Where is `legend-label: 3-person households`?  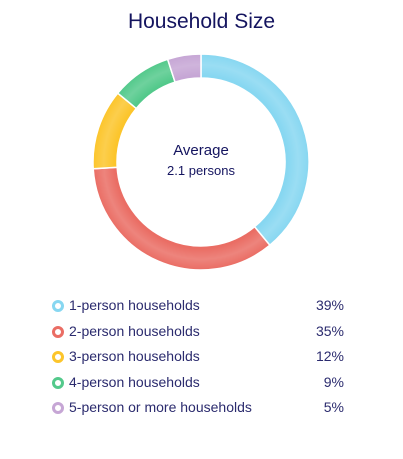 legend-label: 3-person households is located at coordinates (134, 356).